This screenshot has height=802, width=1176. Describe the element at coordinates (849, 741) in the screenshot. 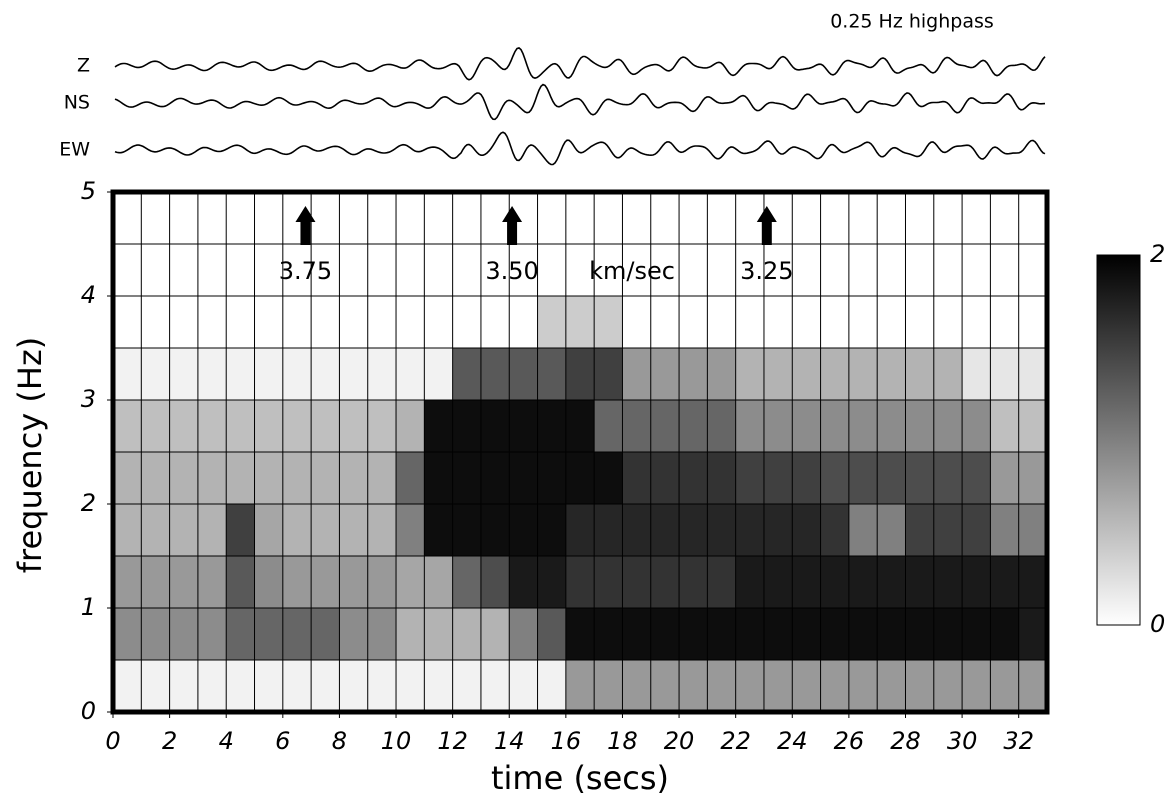

I see `x-tick-label: 26` at that location.